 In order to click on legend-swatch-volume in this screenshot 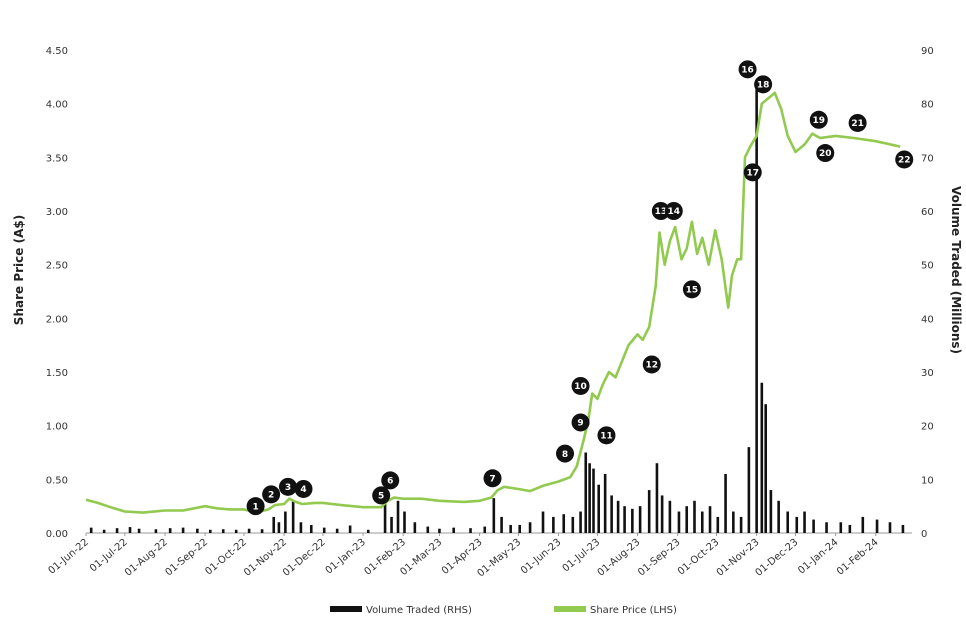, I will do `click(346, 609)`.